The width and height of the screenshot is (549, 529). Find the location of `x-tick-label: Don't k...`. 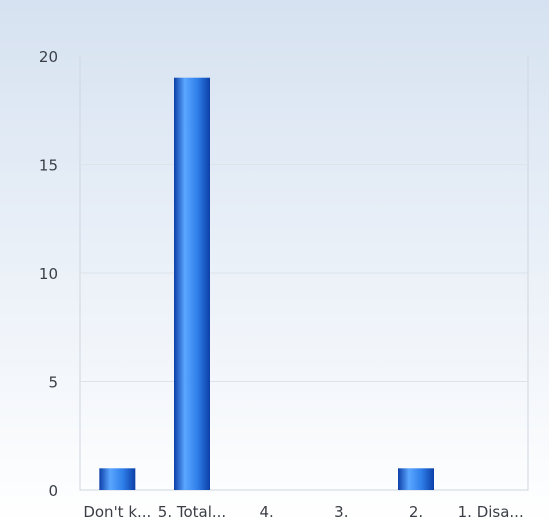

x-tick-label: Don't k... is located at coordinates (117, 512).